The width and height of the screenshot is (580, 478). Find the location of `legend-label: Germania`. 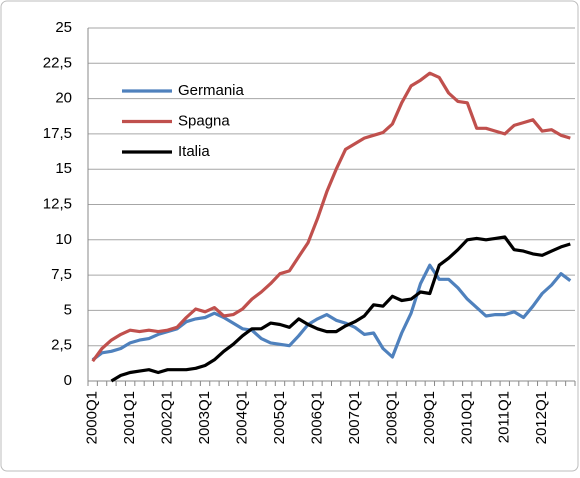

legend-label: Germania is located at coordinates (211, 90).